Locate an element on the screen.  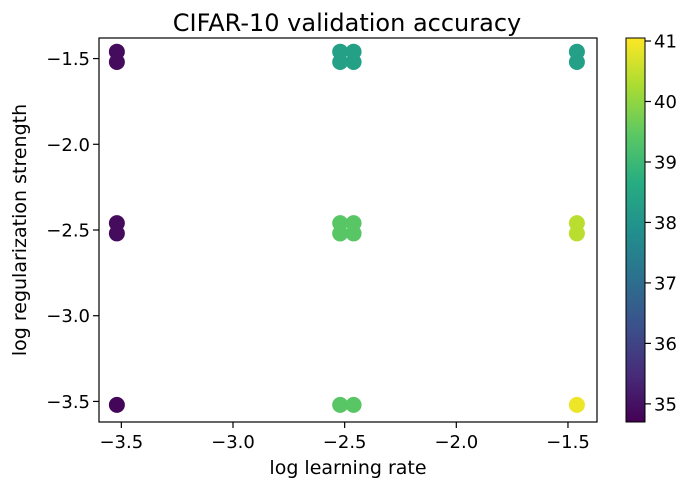
colorbar-ticks: 35 36 37 38 39 40 41 is located at coordinates (661, 223).